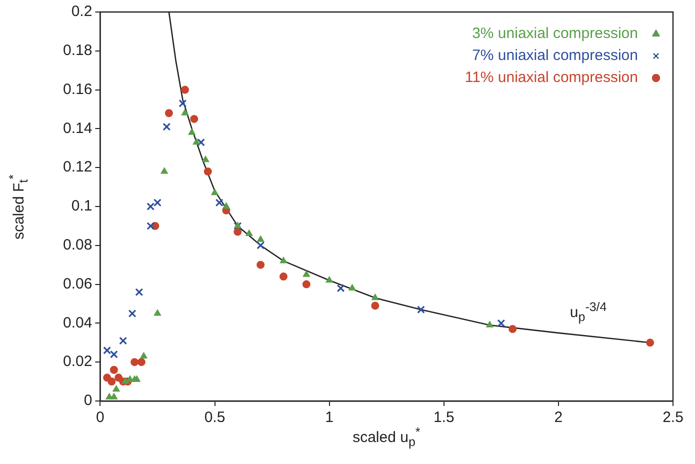 The height and width of the screenshot is (464, 695). I want to click on x-tick-label: 2, so click(558, 417).